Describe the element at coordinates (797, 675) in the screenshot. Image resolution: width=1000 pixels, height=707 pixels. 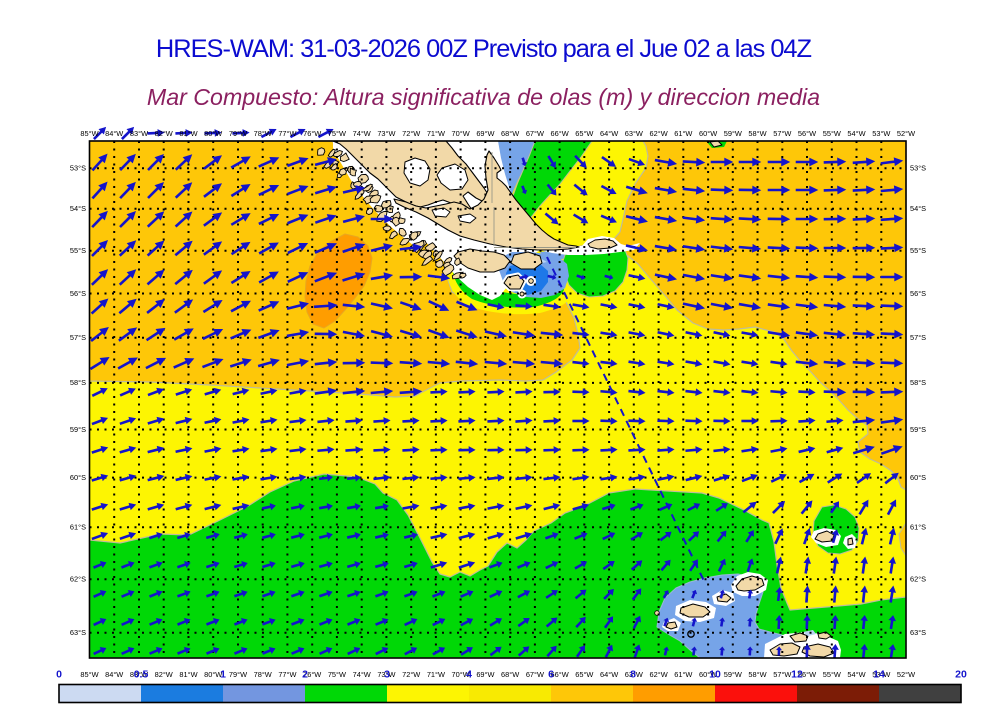
I see `svg-text: 12` at that location.